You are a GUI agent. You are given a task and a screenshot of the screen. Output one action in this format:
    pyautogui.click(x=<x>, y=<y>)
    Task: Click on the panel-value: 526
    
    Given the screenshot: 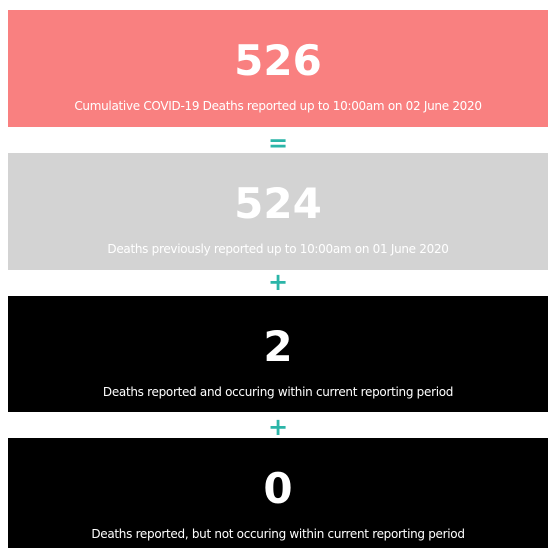 What is the action you would take?
    pyautogui.click(x=278, y=60)
    